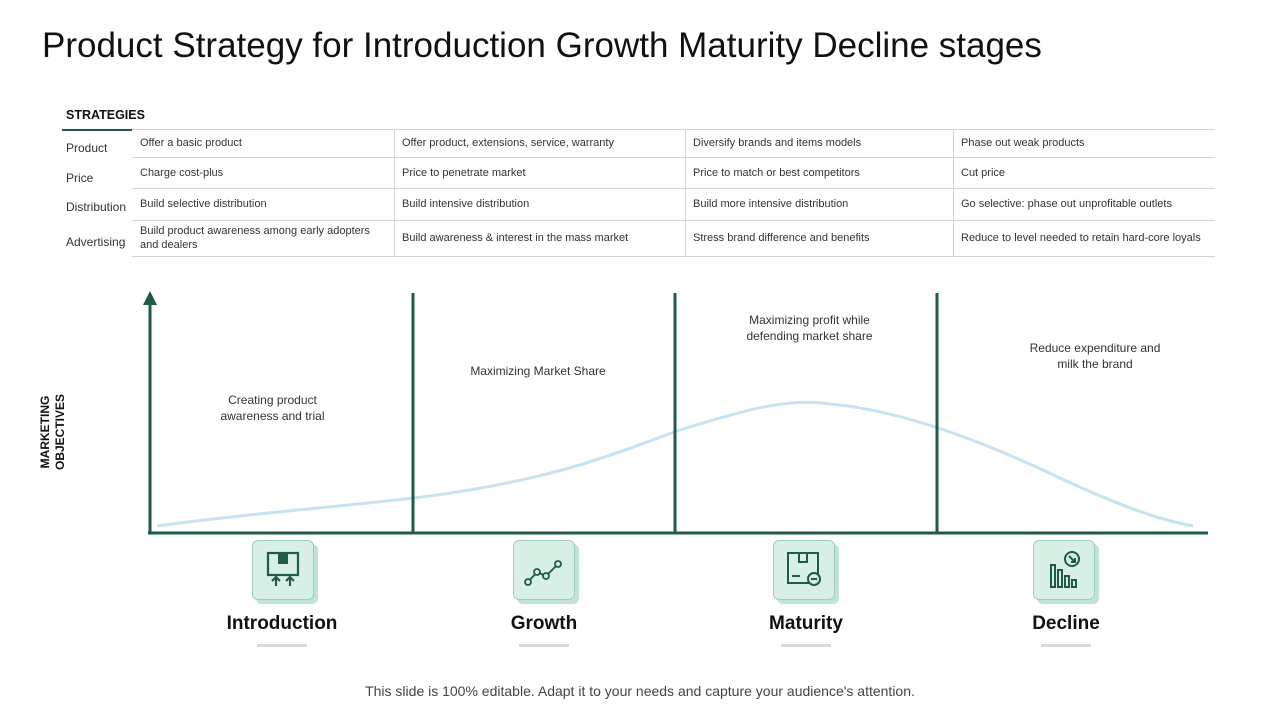 The height and width of the screenshot is (720, 1280). Describe the element at coordinates (80, 178) in the screenshot. I see `row-label-price: Price` at that location.